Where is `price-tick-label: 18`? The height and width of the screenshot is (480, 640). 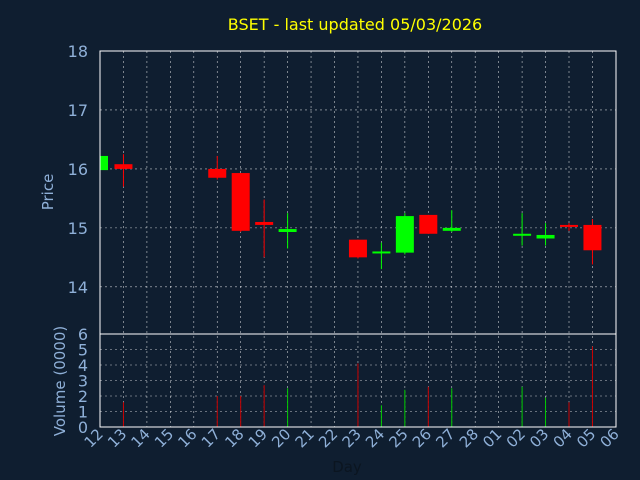
price-tick-label: 18 is located at coordinates (78, 51).